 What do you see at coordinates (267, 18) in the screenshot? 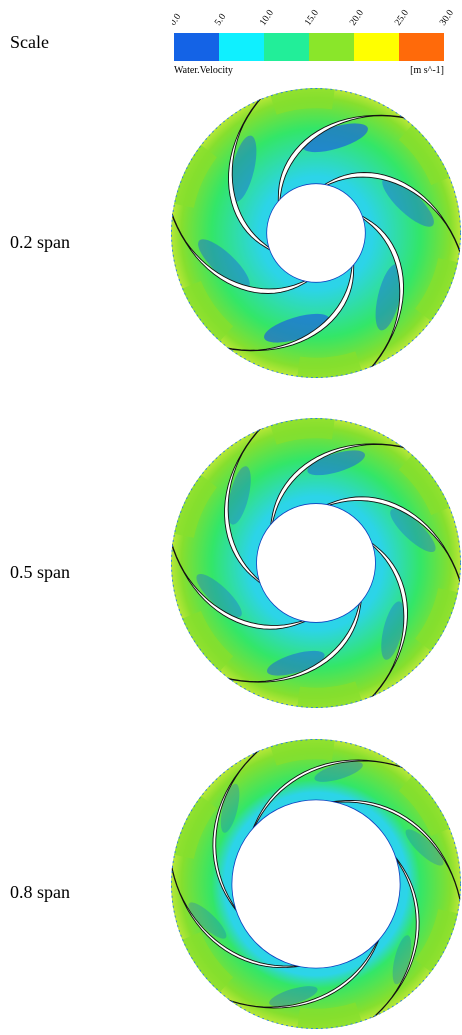
I see `colorbar-tick-2: 10.0` at bounding box center [267, 18].